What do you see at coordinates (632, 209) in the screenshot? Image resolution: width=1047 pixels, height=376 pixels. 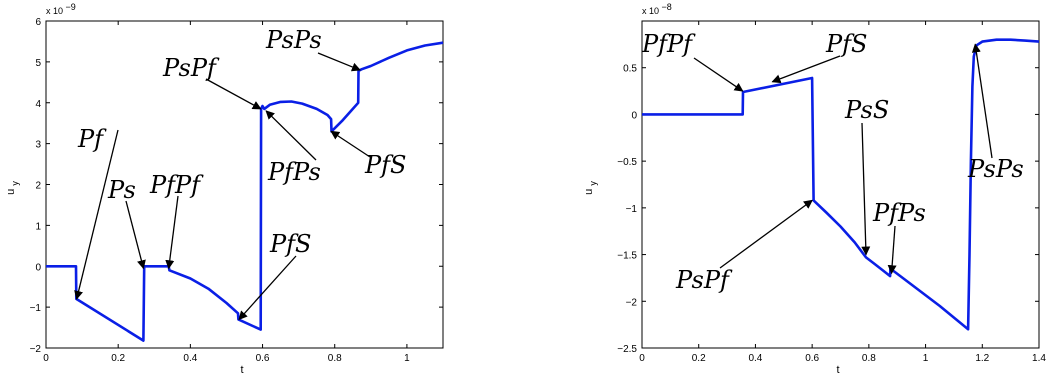 I see `right-y-tick-label: −1` at bounding box center [632, 209].